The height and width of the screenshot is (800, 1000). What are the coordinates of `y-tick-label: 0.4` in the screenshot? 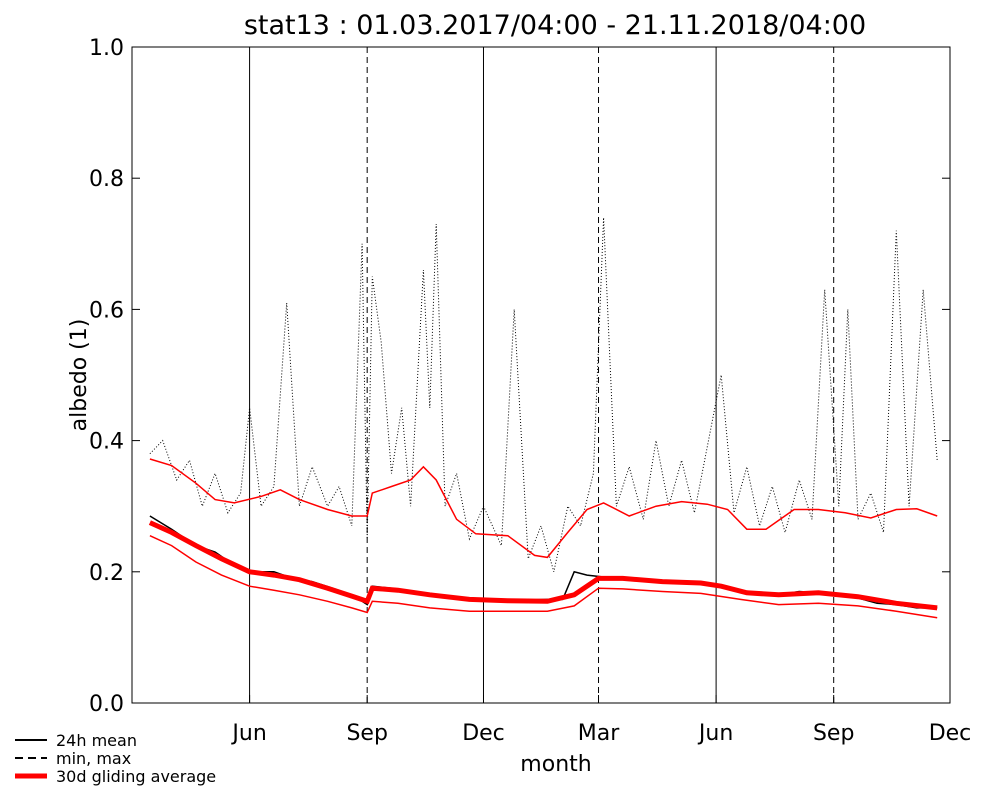 It's located at (106, 442).